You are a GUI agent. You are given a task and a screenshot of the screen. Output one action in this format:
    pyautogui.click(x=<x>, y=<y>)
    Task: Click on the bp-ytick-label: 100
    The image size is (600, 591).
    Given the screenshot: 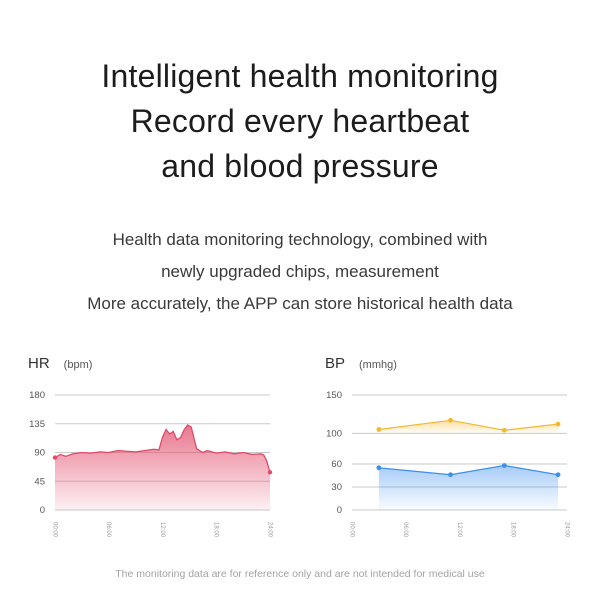 What is the action you would take?
    pyautogui.click(x=334, y=433)
    